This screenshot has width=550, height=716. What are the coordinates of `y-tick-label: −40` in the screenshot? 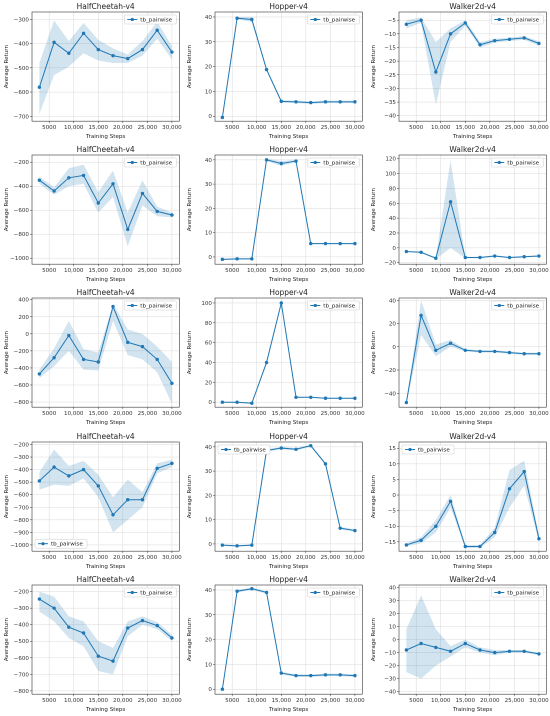 It's located at (390, 692).